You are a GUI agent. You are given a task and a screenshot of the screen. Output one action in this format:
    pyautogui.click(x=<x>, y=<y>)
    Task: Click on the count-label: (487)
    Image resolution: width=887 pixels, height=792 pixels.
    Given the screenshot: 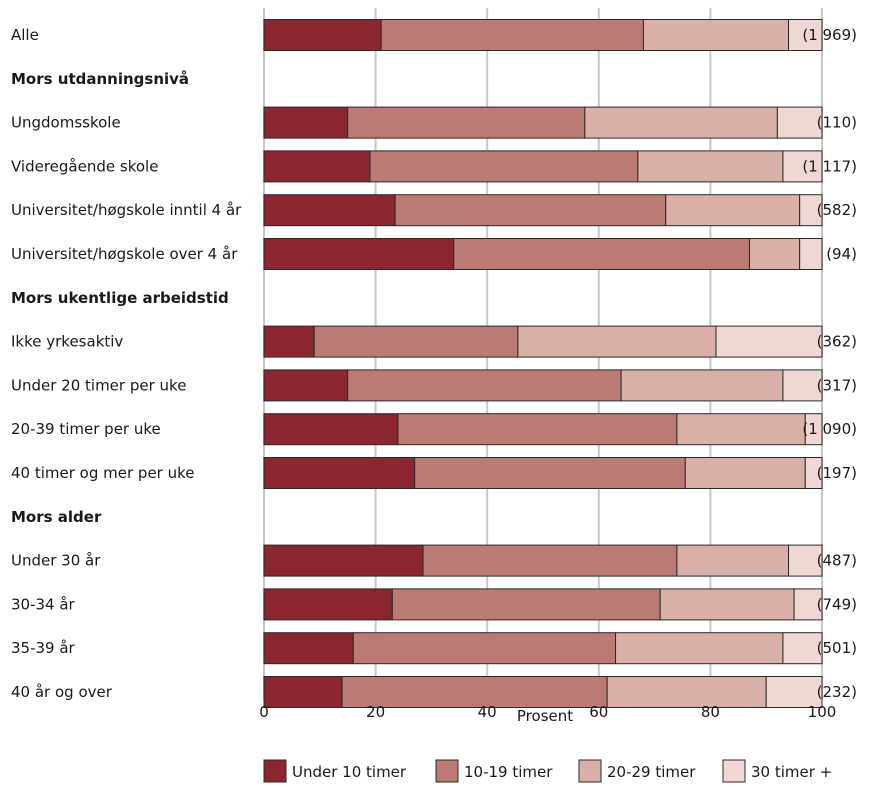 What is the action you would take?
    pyautogui.click(x=837, y=561)
    